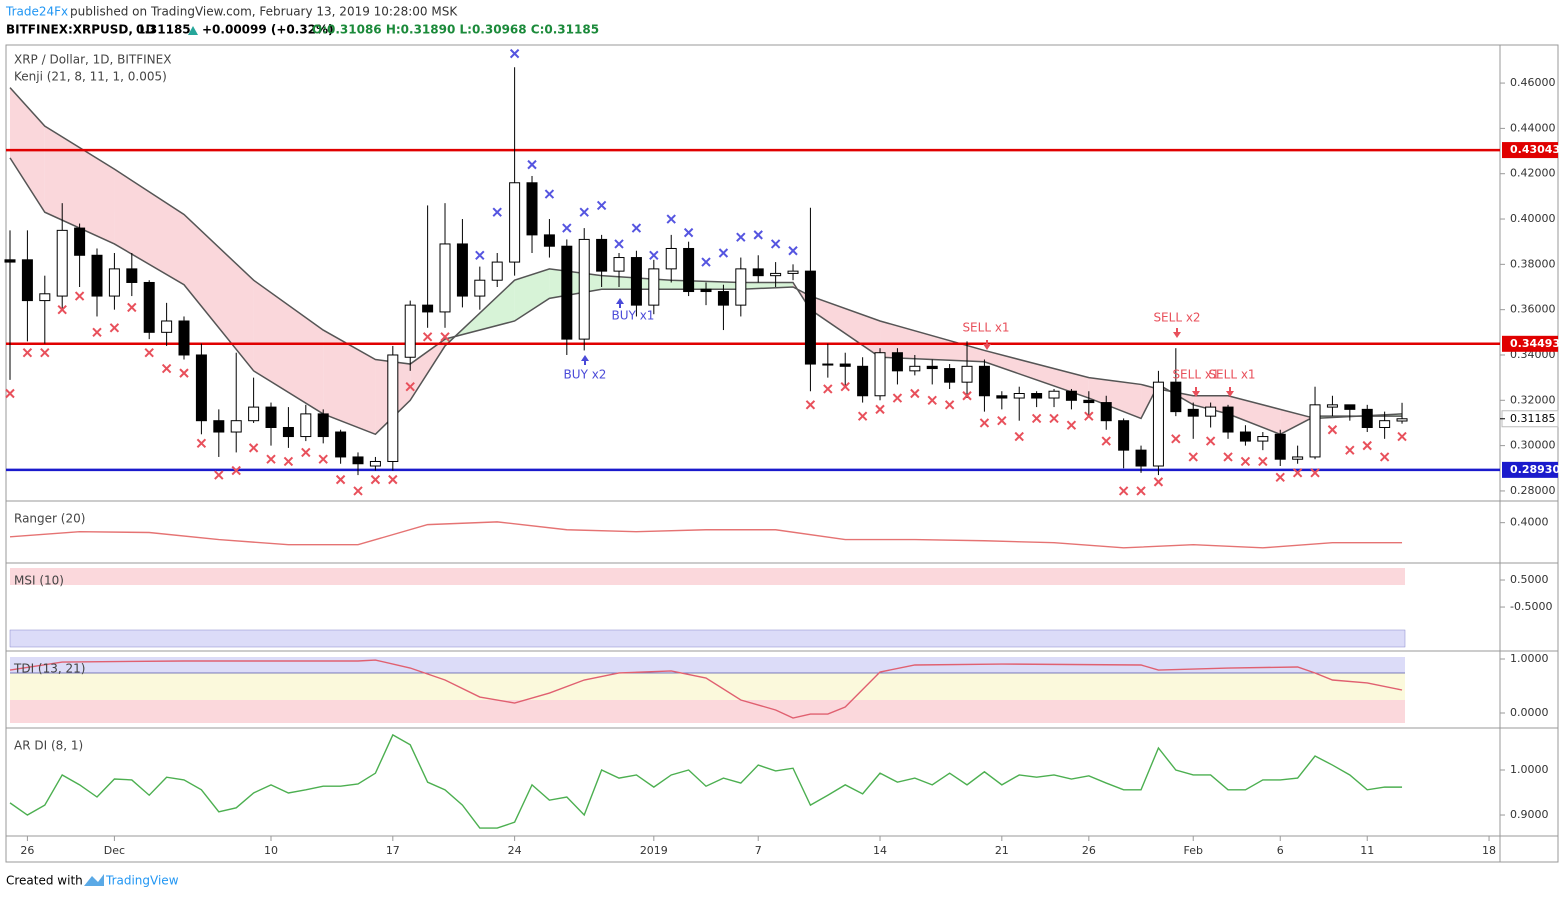 Image resolution: width=1565 pixels, height=899 pixels. Describe the element at coordinates (1535, 343) in the screenshot. I see `level-label: 0.34493` at that location.